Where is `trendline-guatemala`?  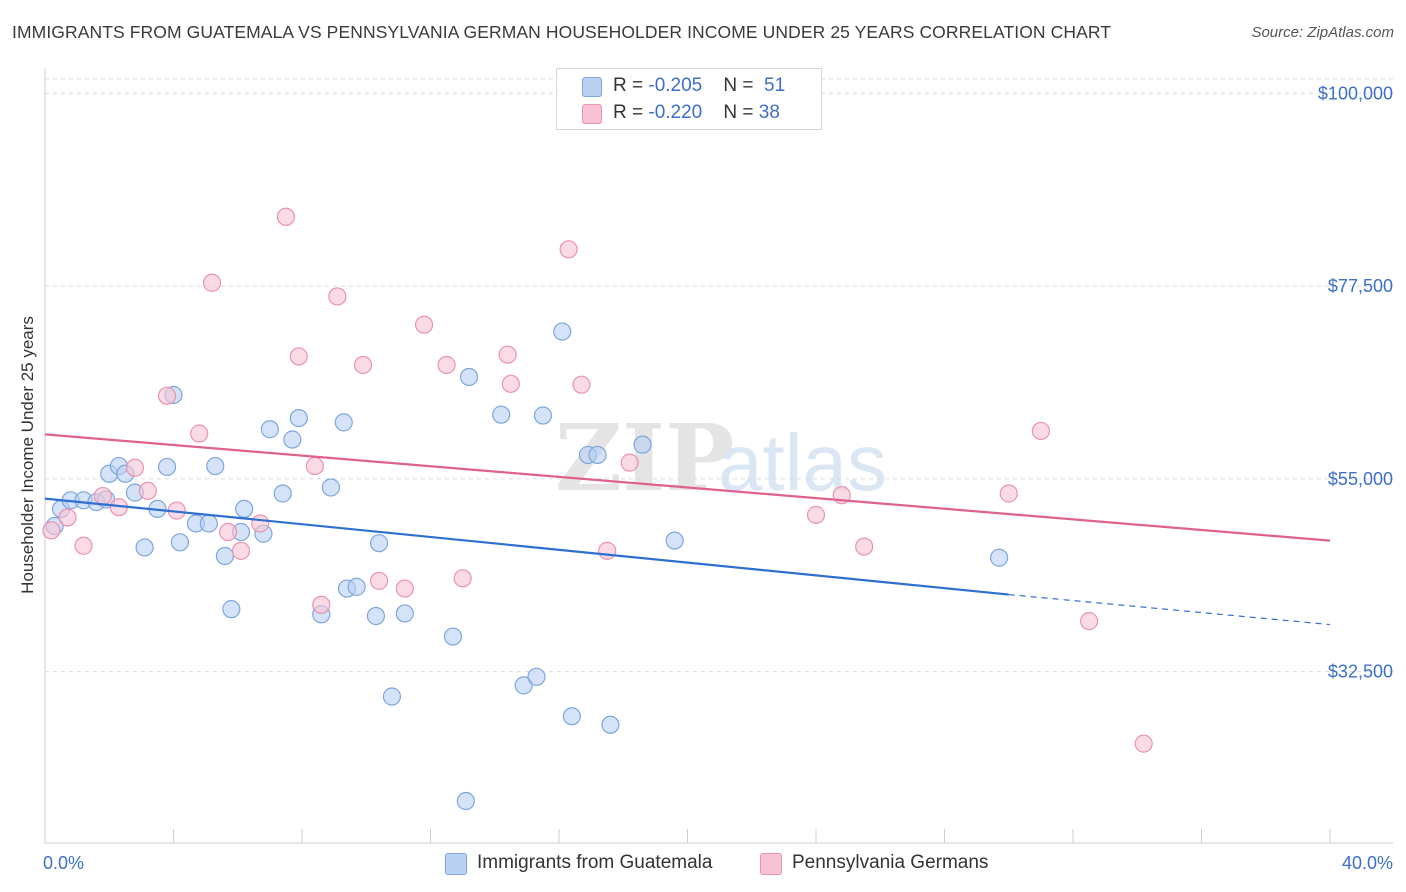 trendline-guatemala is located at coordinates (526, 546).